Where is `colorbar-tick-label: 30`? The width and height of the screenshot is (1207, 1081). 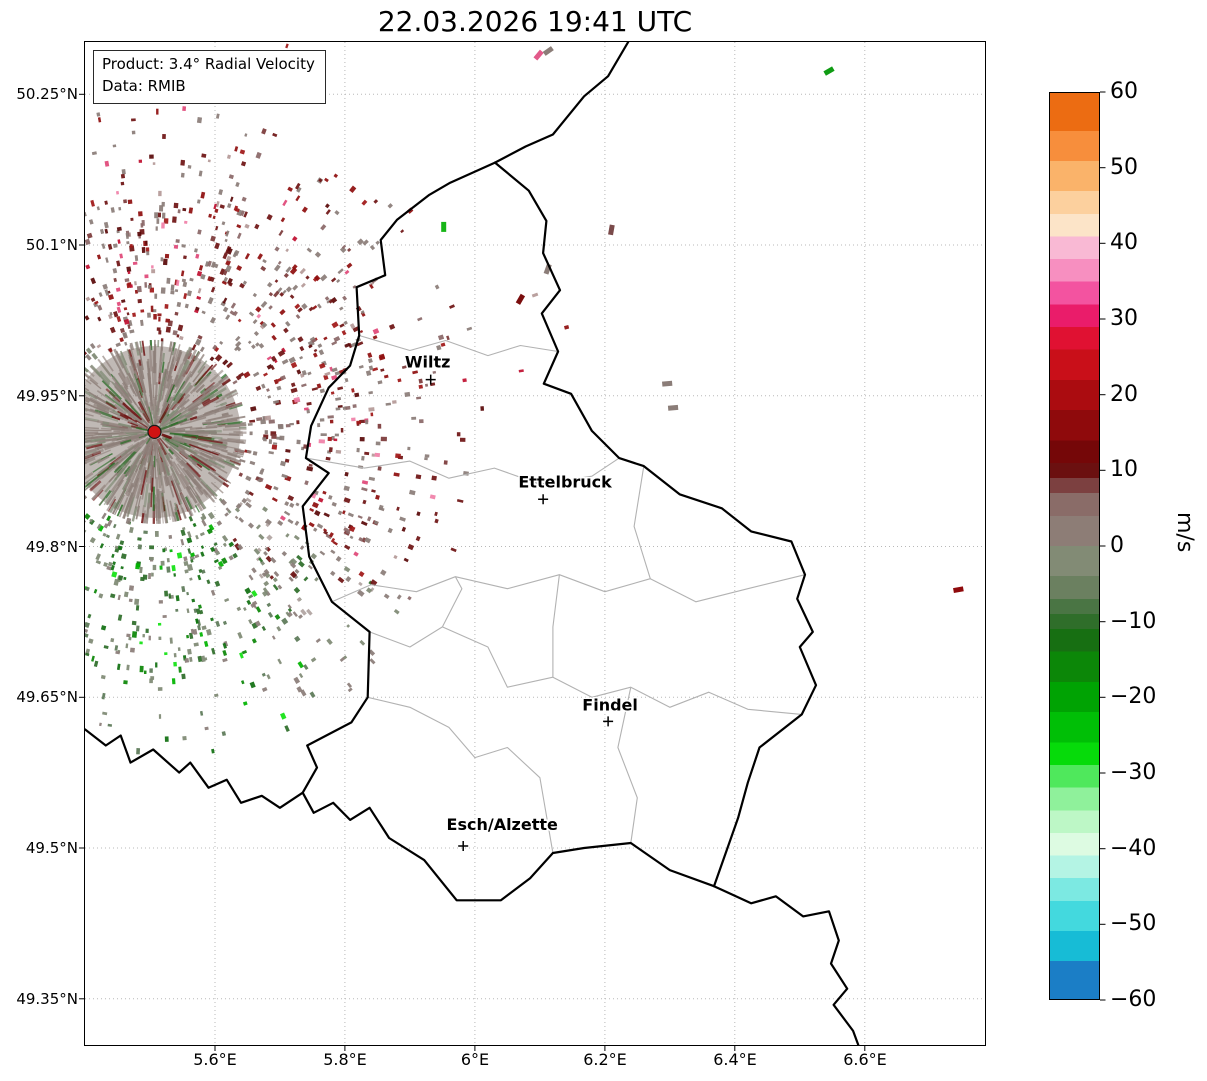 colorbar-tick-label: 30 is located at coordinates (1124, 318).